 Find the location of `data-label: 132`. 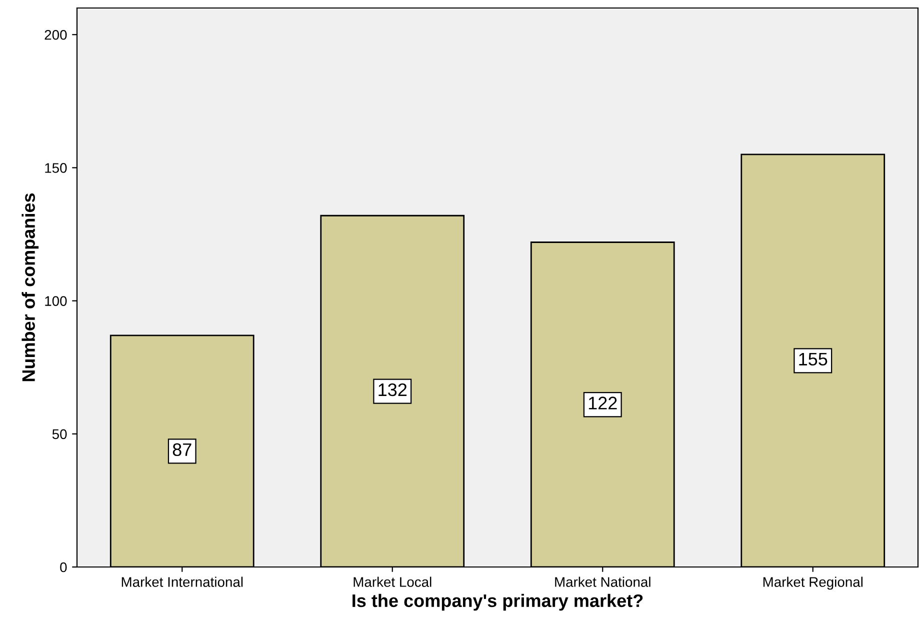

data-label: 132 is located at coordinates (392, 389).